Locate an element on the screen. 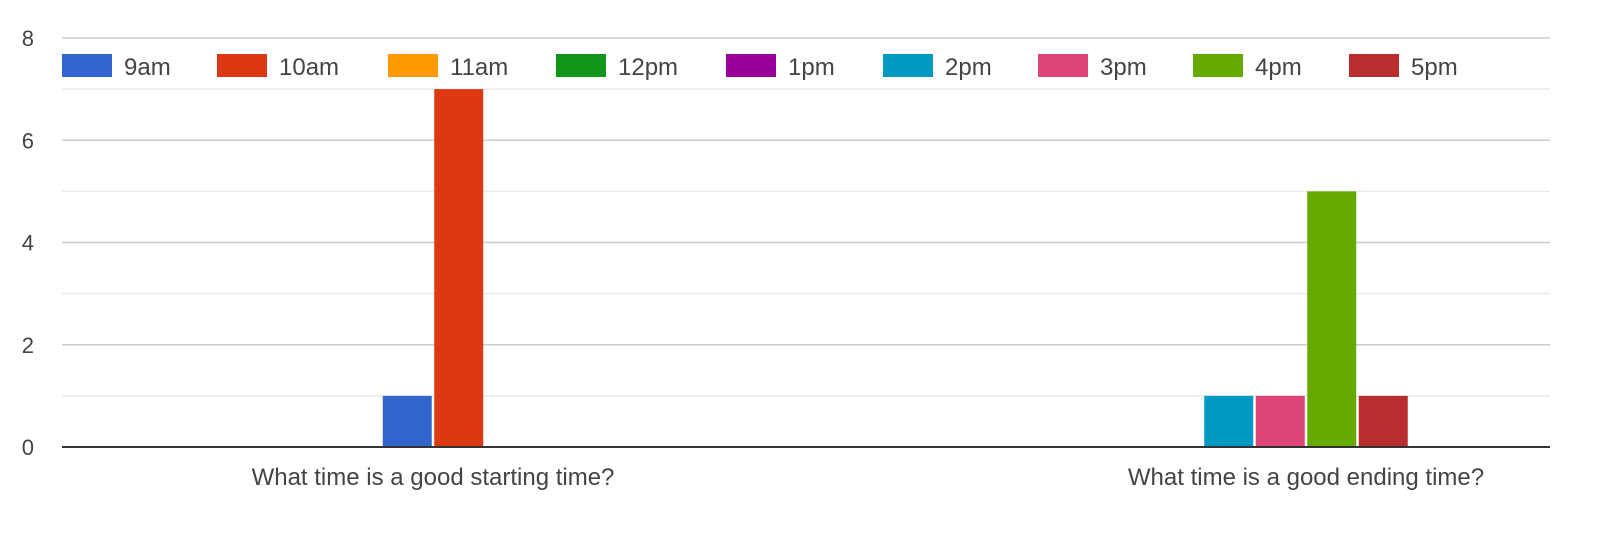 This screenshot has height=543, width=1612. y-axis-ticks: 0 2 4 6 8 is located at coordinates (28, 243).